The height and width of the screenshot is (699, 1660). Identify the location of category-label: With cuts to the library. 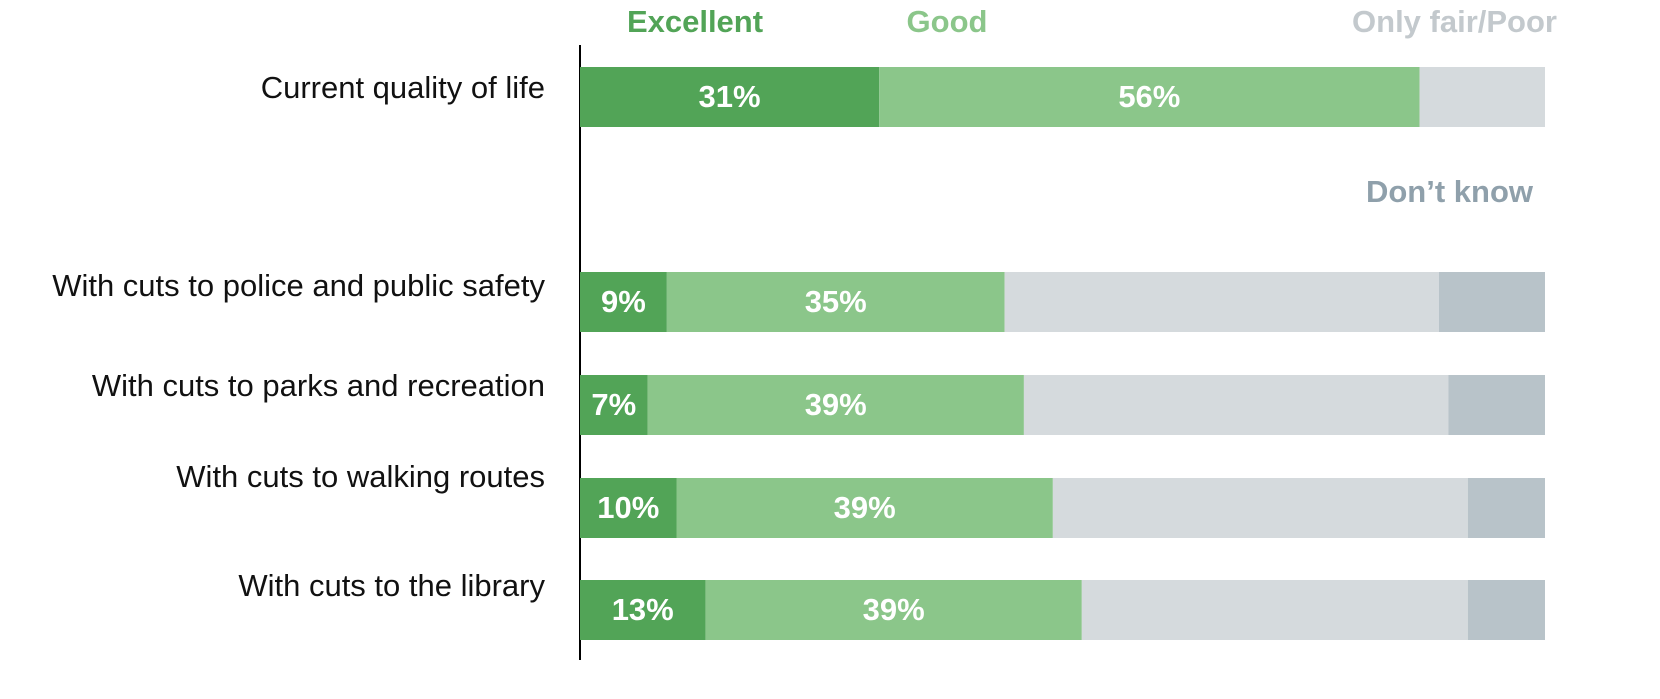
(391, 585).